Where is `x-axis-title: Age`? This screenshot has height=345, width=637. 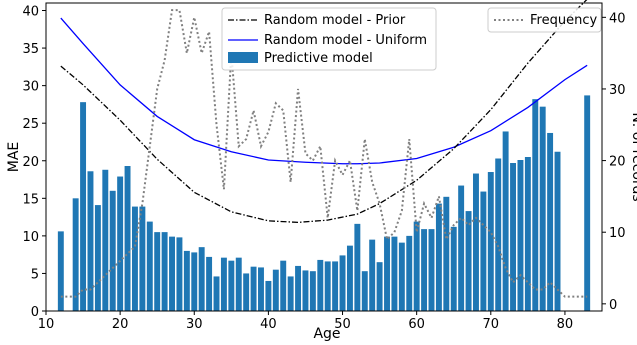 x-axis-title: Age is located at coordinates (326, 334).